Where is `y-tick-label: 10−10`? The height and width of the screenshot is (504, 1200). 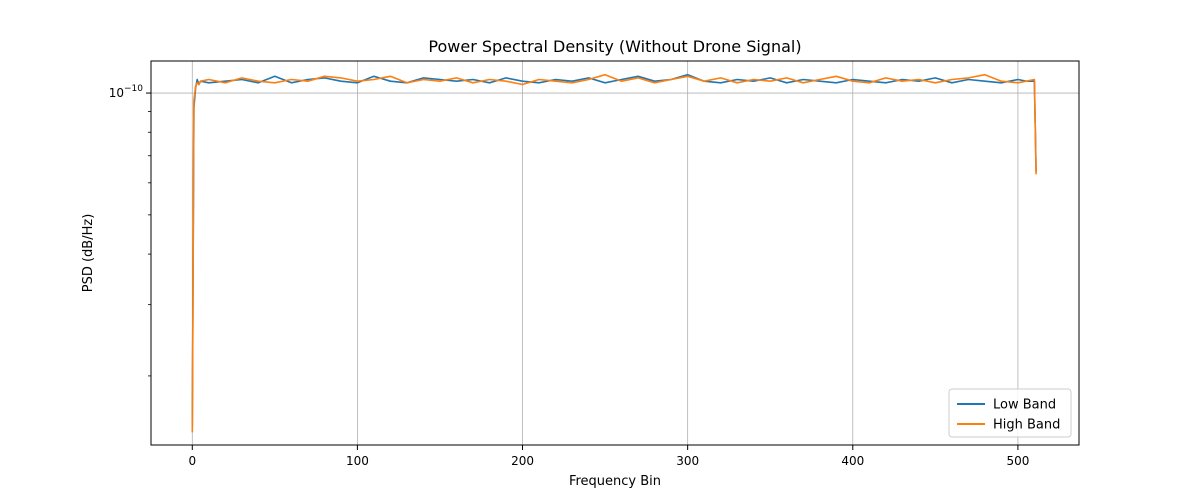
y-tick-label: 10−10 is located at coordinates (126, 92).